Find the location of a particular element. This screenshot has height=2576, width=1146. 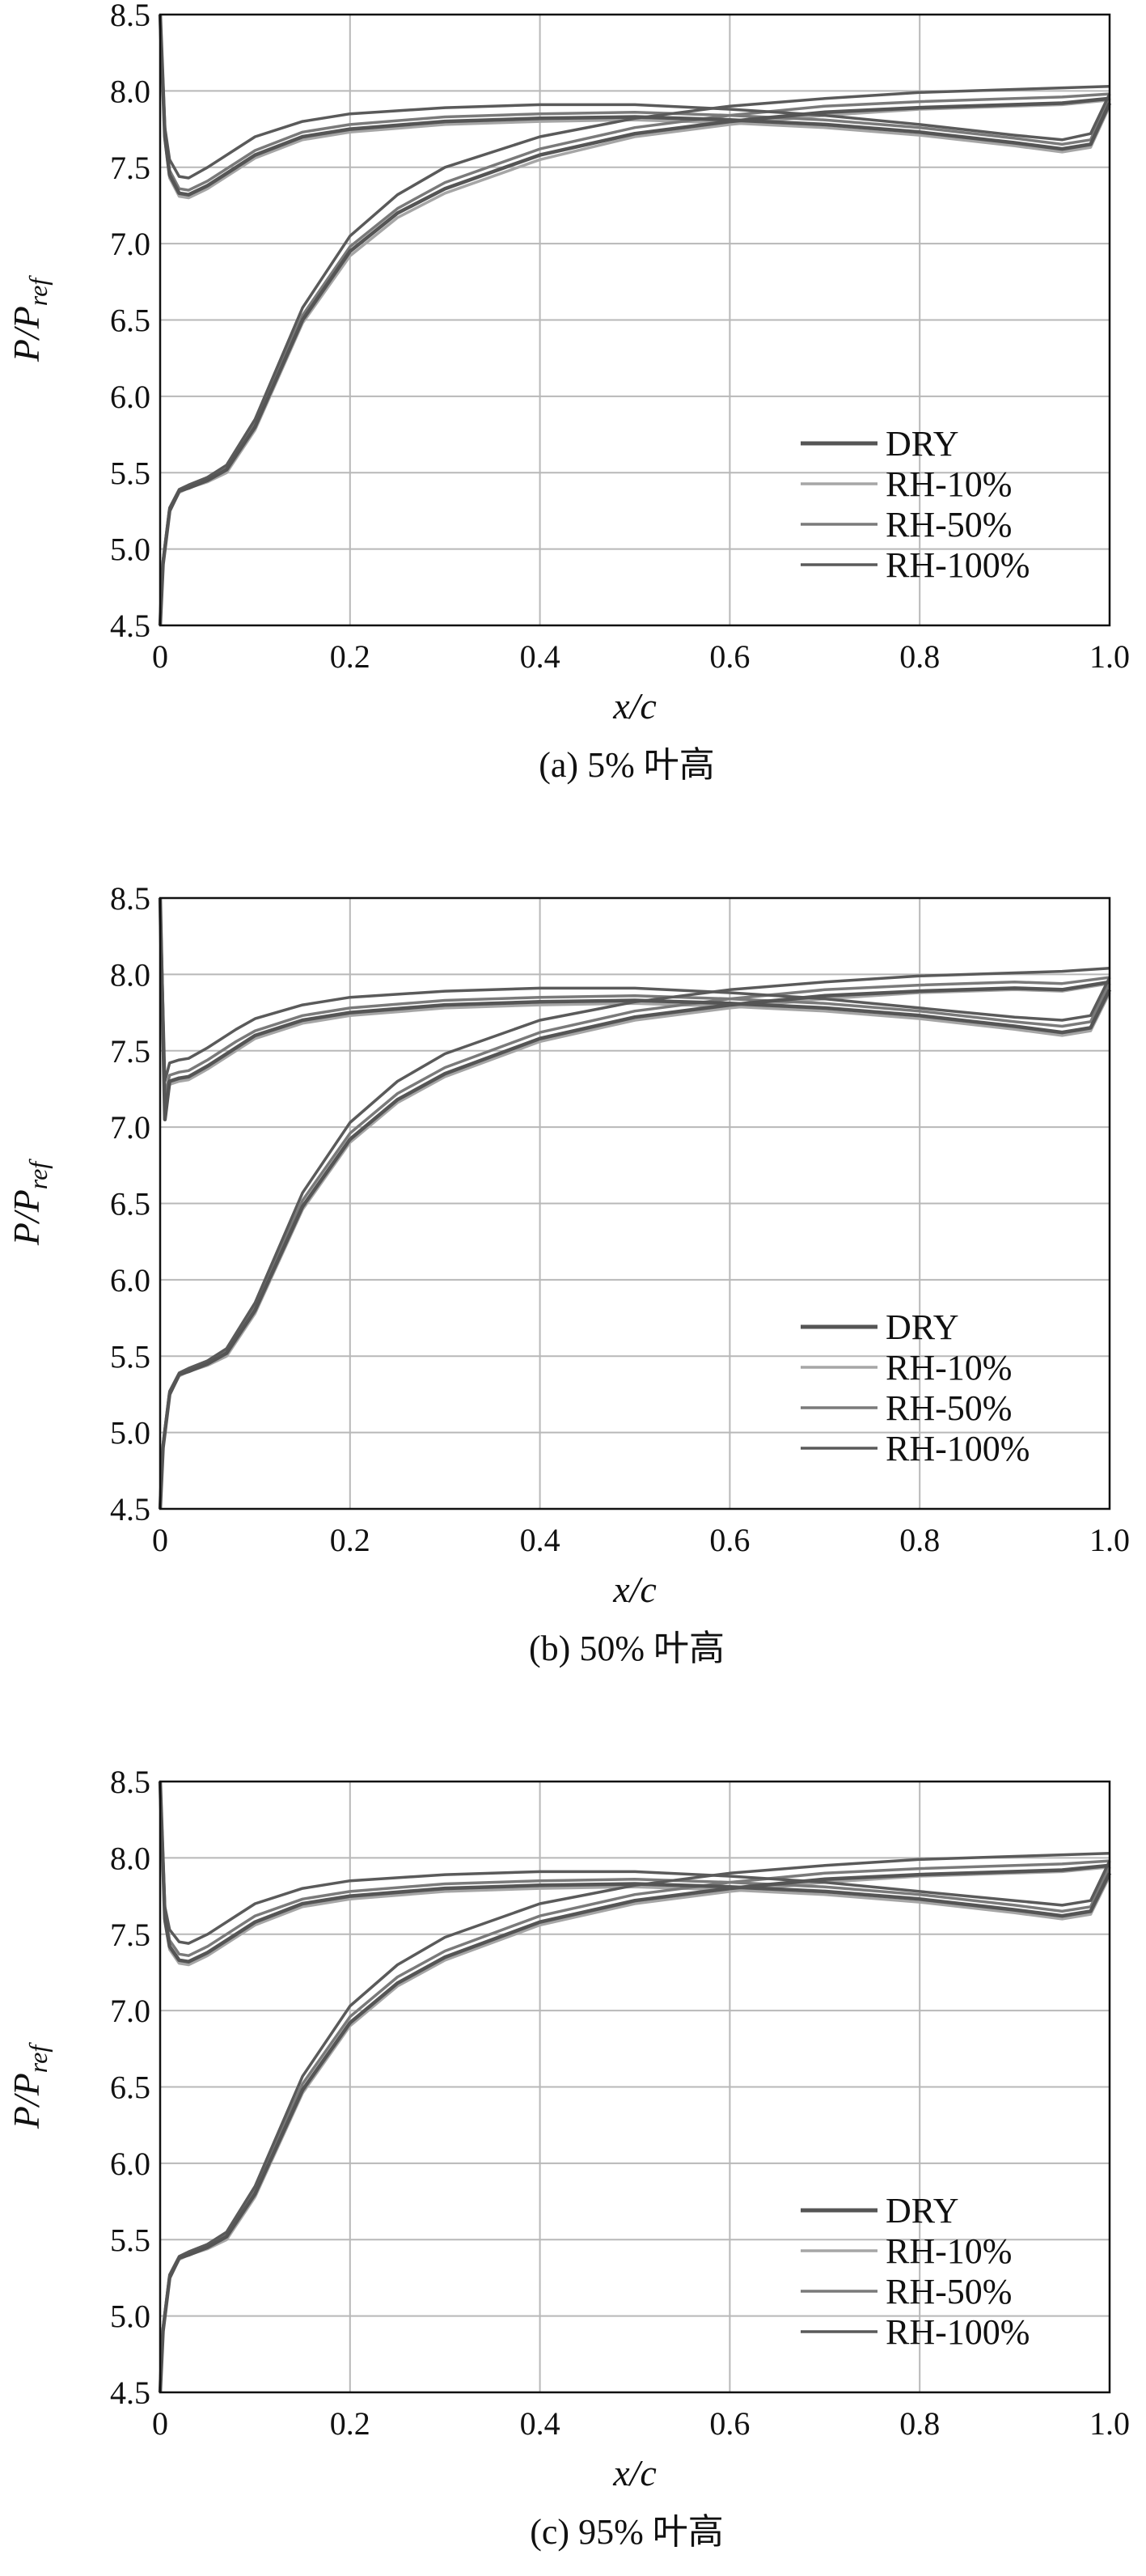

chart-b-x-tick-labels: 0 0.2 0.4 0.6 0.8 1.0 is located at coordinates (641, 1540).